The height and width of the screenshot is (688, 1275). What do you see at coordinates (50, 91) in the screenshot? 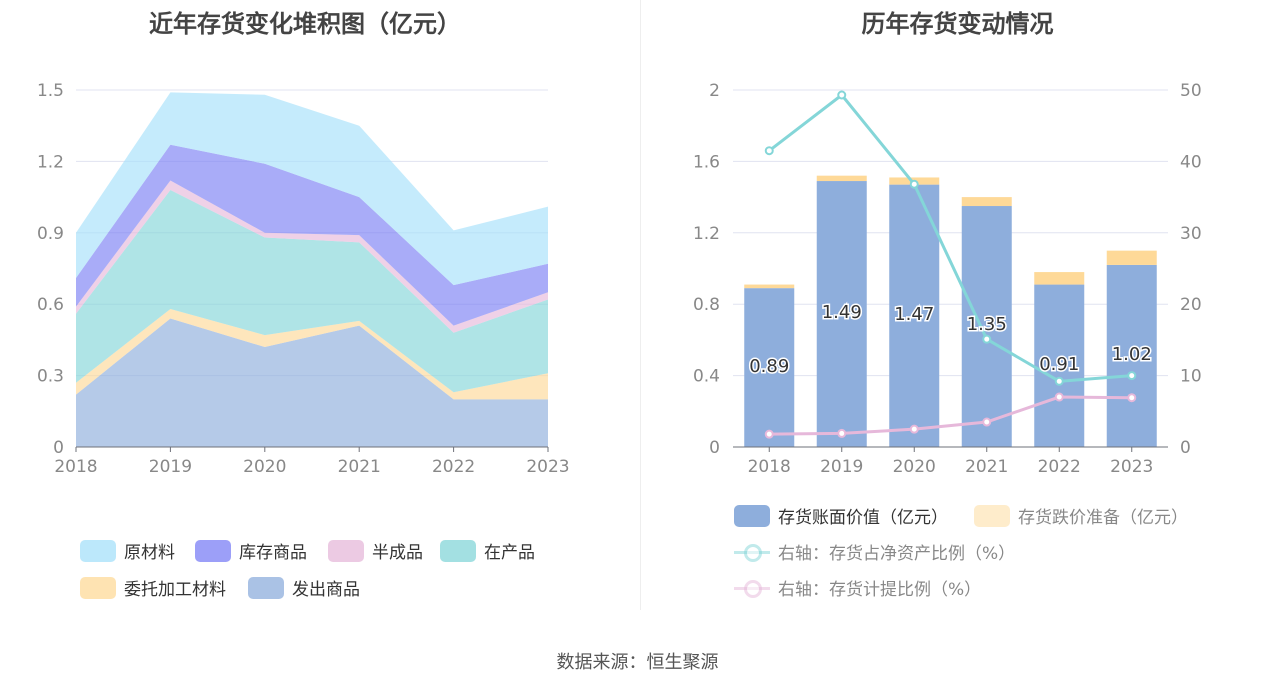
I see `y-tick-label: 1.5` at bounding box center [50, 91].